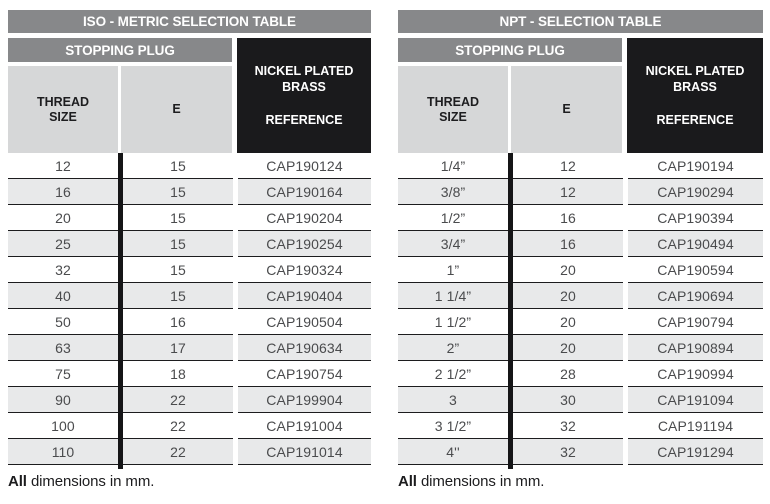 This screenshot has height=504, width=770. What do you see at coordinates (580, 400) in the screenshot?
I see `table-row: 3 30 CAP191094` at bounding box center [580, 400].